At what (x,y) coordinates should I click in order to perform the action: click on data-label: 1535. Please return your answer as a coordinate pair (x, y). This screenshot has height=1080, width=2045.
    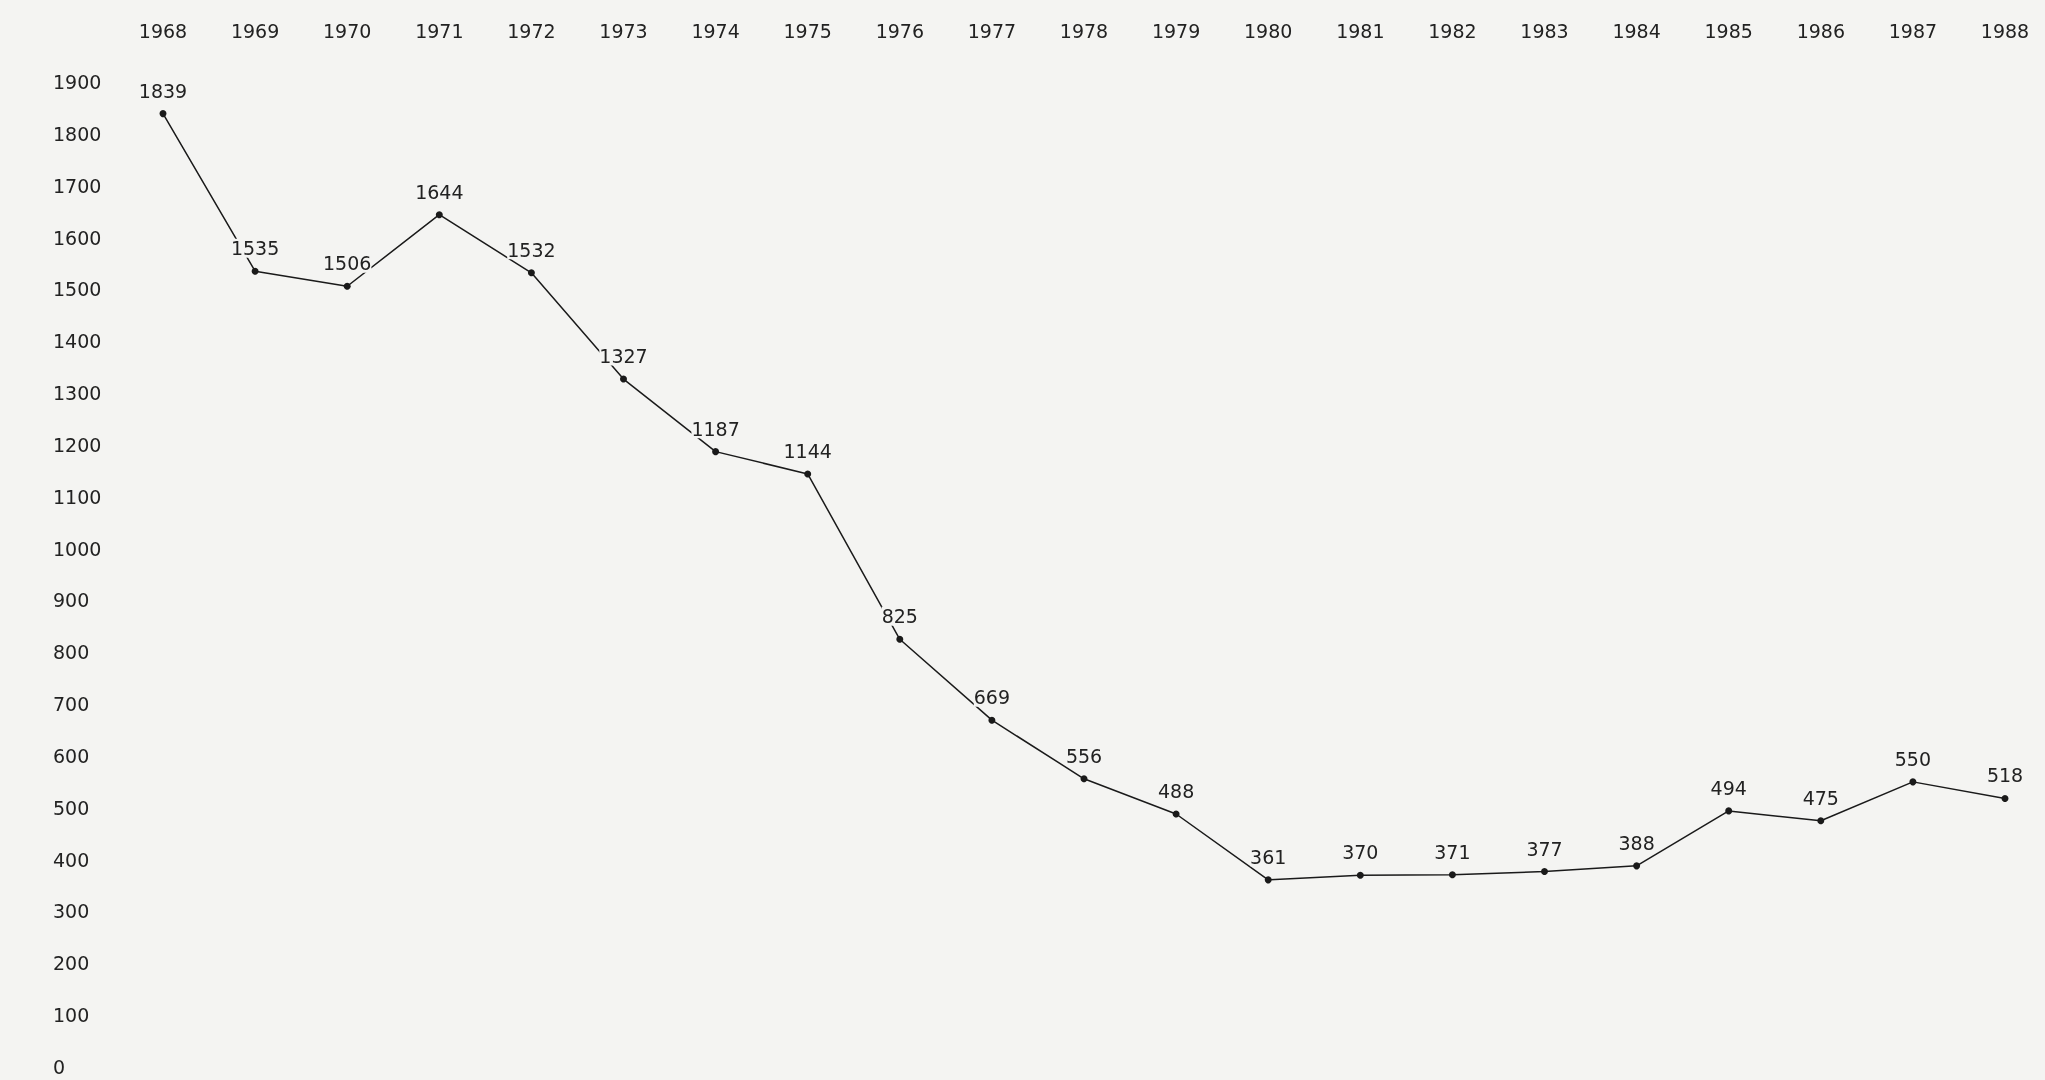
    Looking at the image, I should click on (255, 248).